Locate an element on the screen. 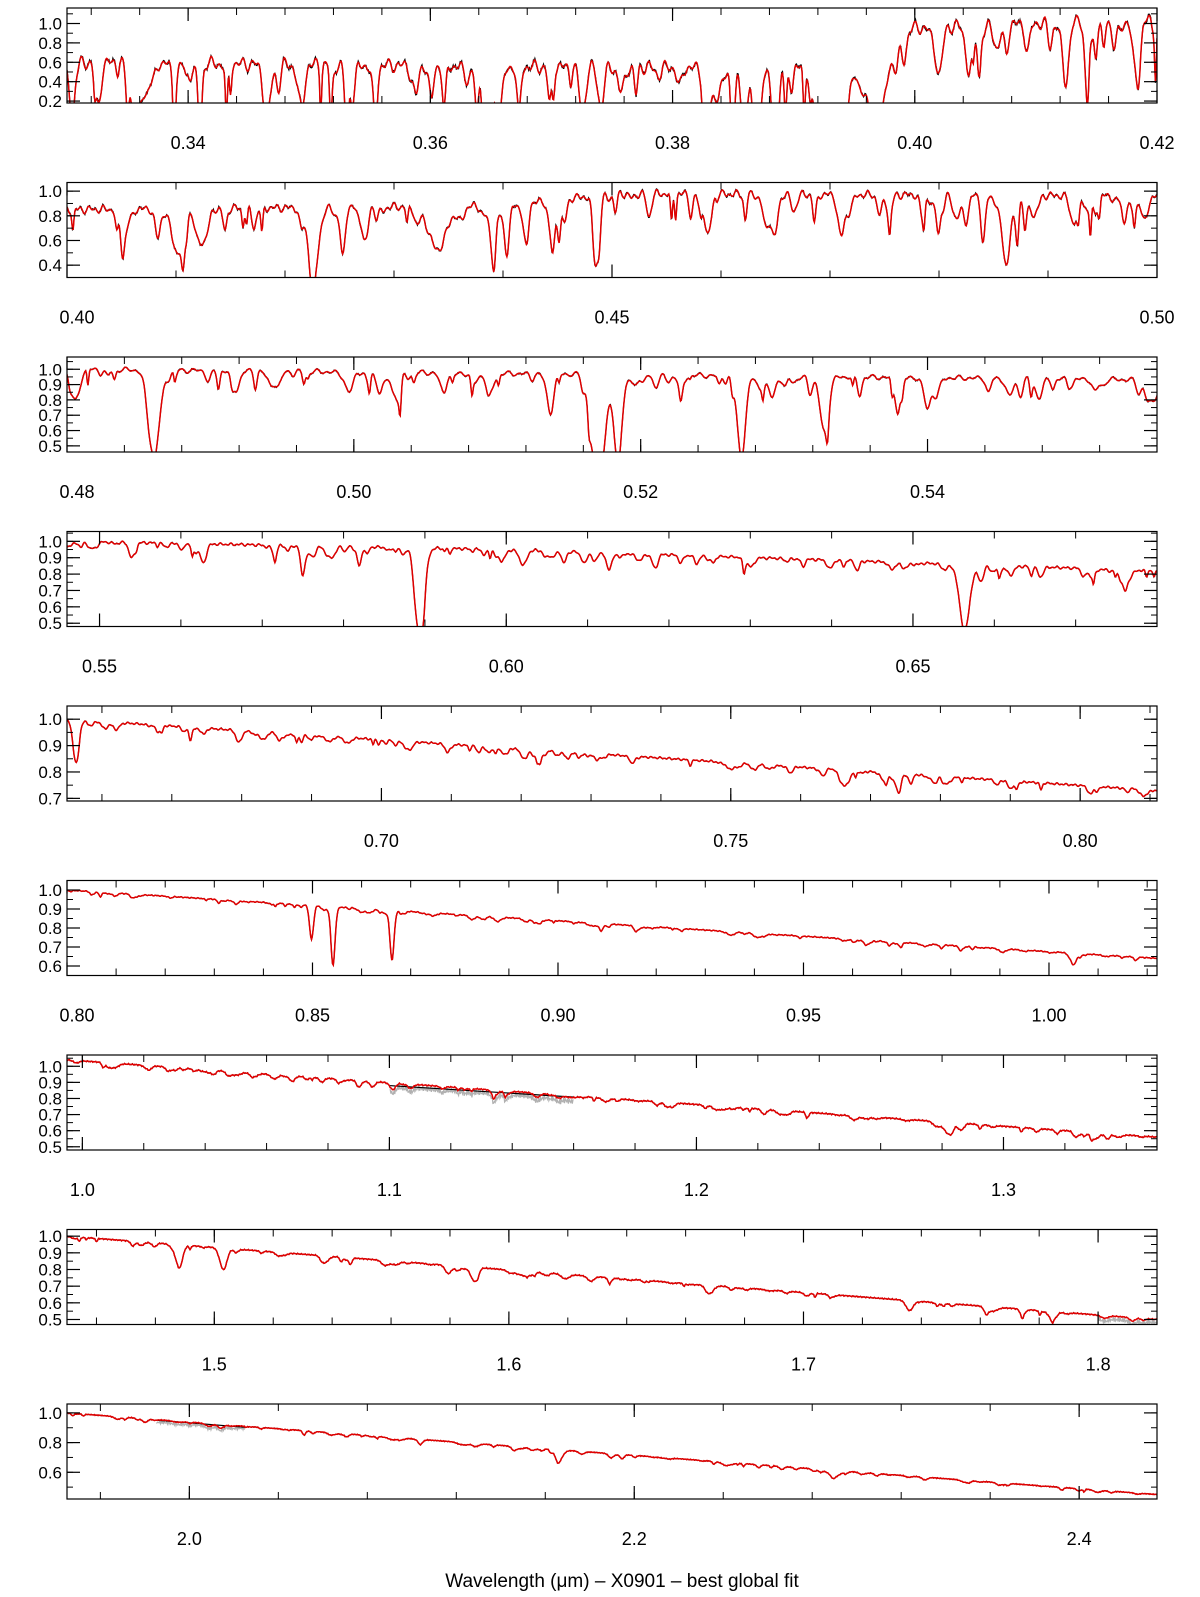 The height and width of the screenshot is (1597, 1200). x-tick-label: 1.2 is located at coordinates (696, 1190).